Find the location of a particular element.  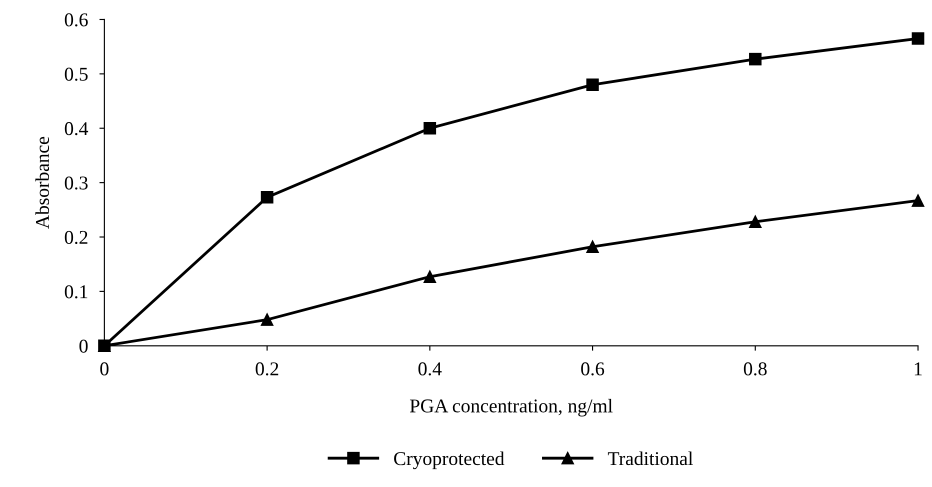

y-tick-label: 0.1 is located at coordinates (76, 291).